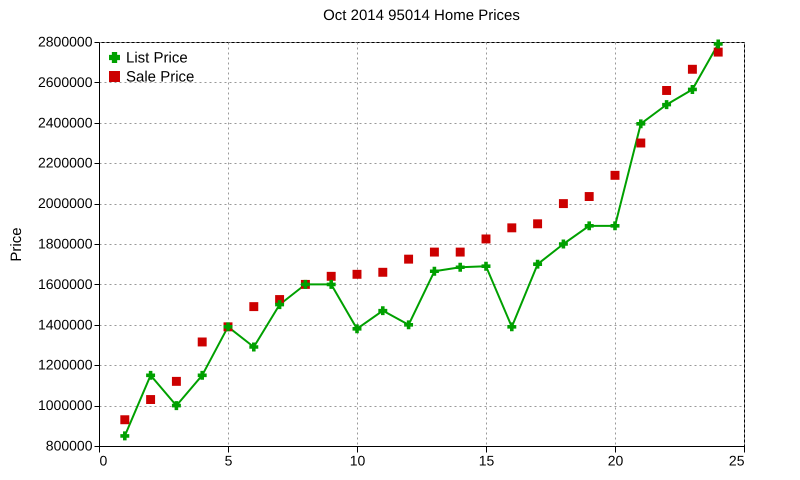 The height and width of the screenshot is (480, 800). What do you see at coordinates (65, 203) in the screenshot?
I see `y-tick-label: 2000000` at bounding box center [65, 203].